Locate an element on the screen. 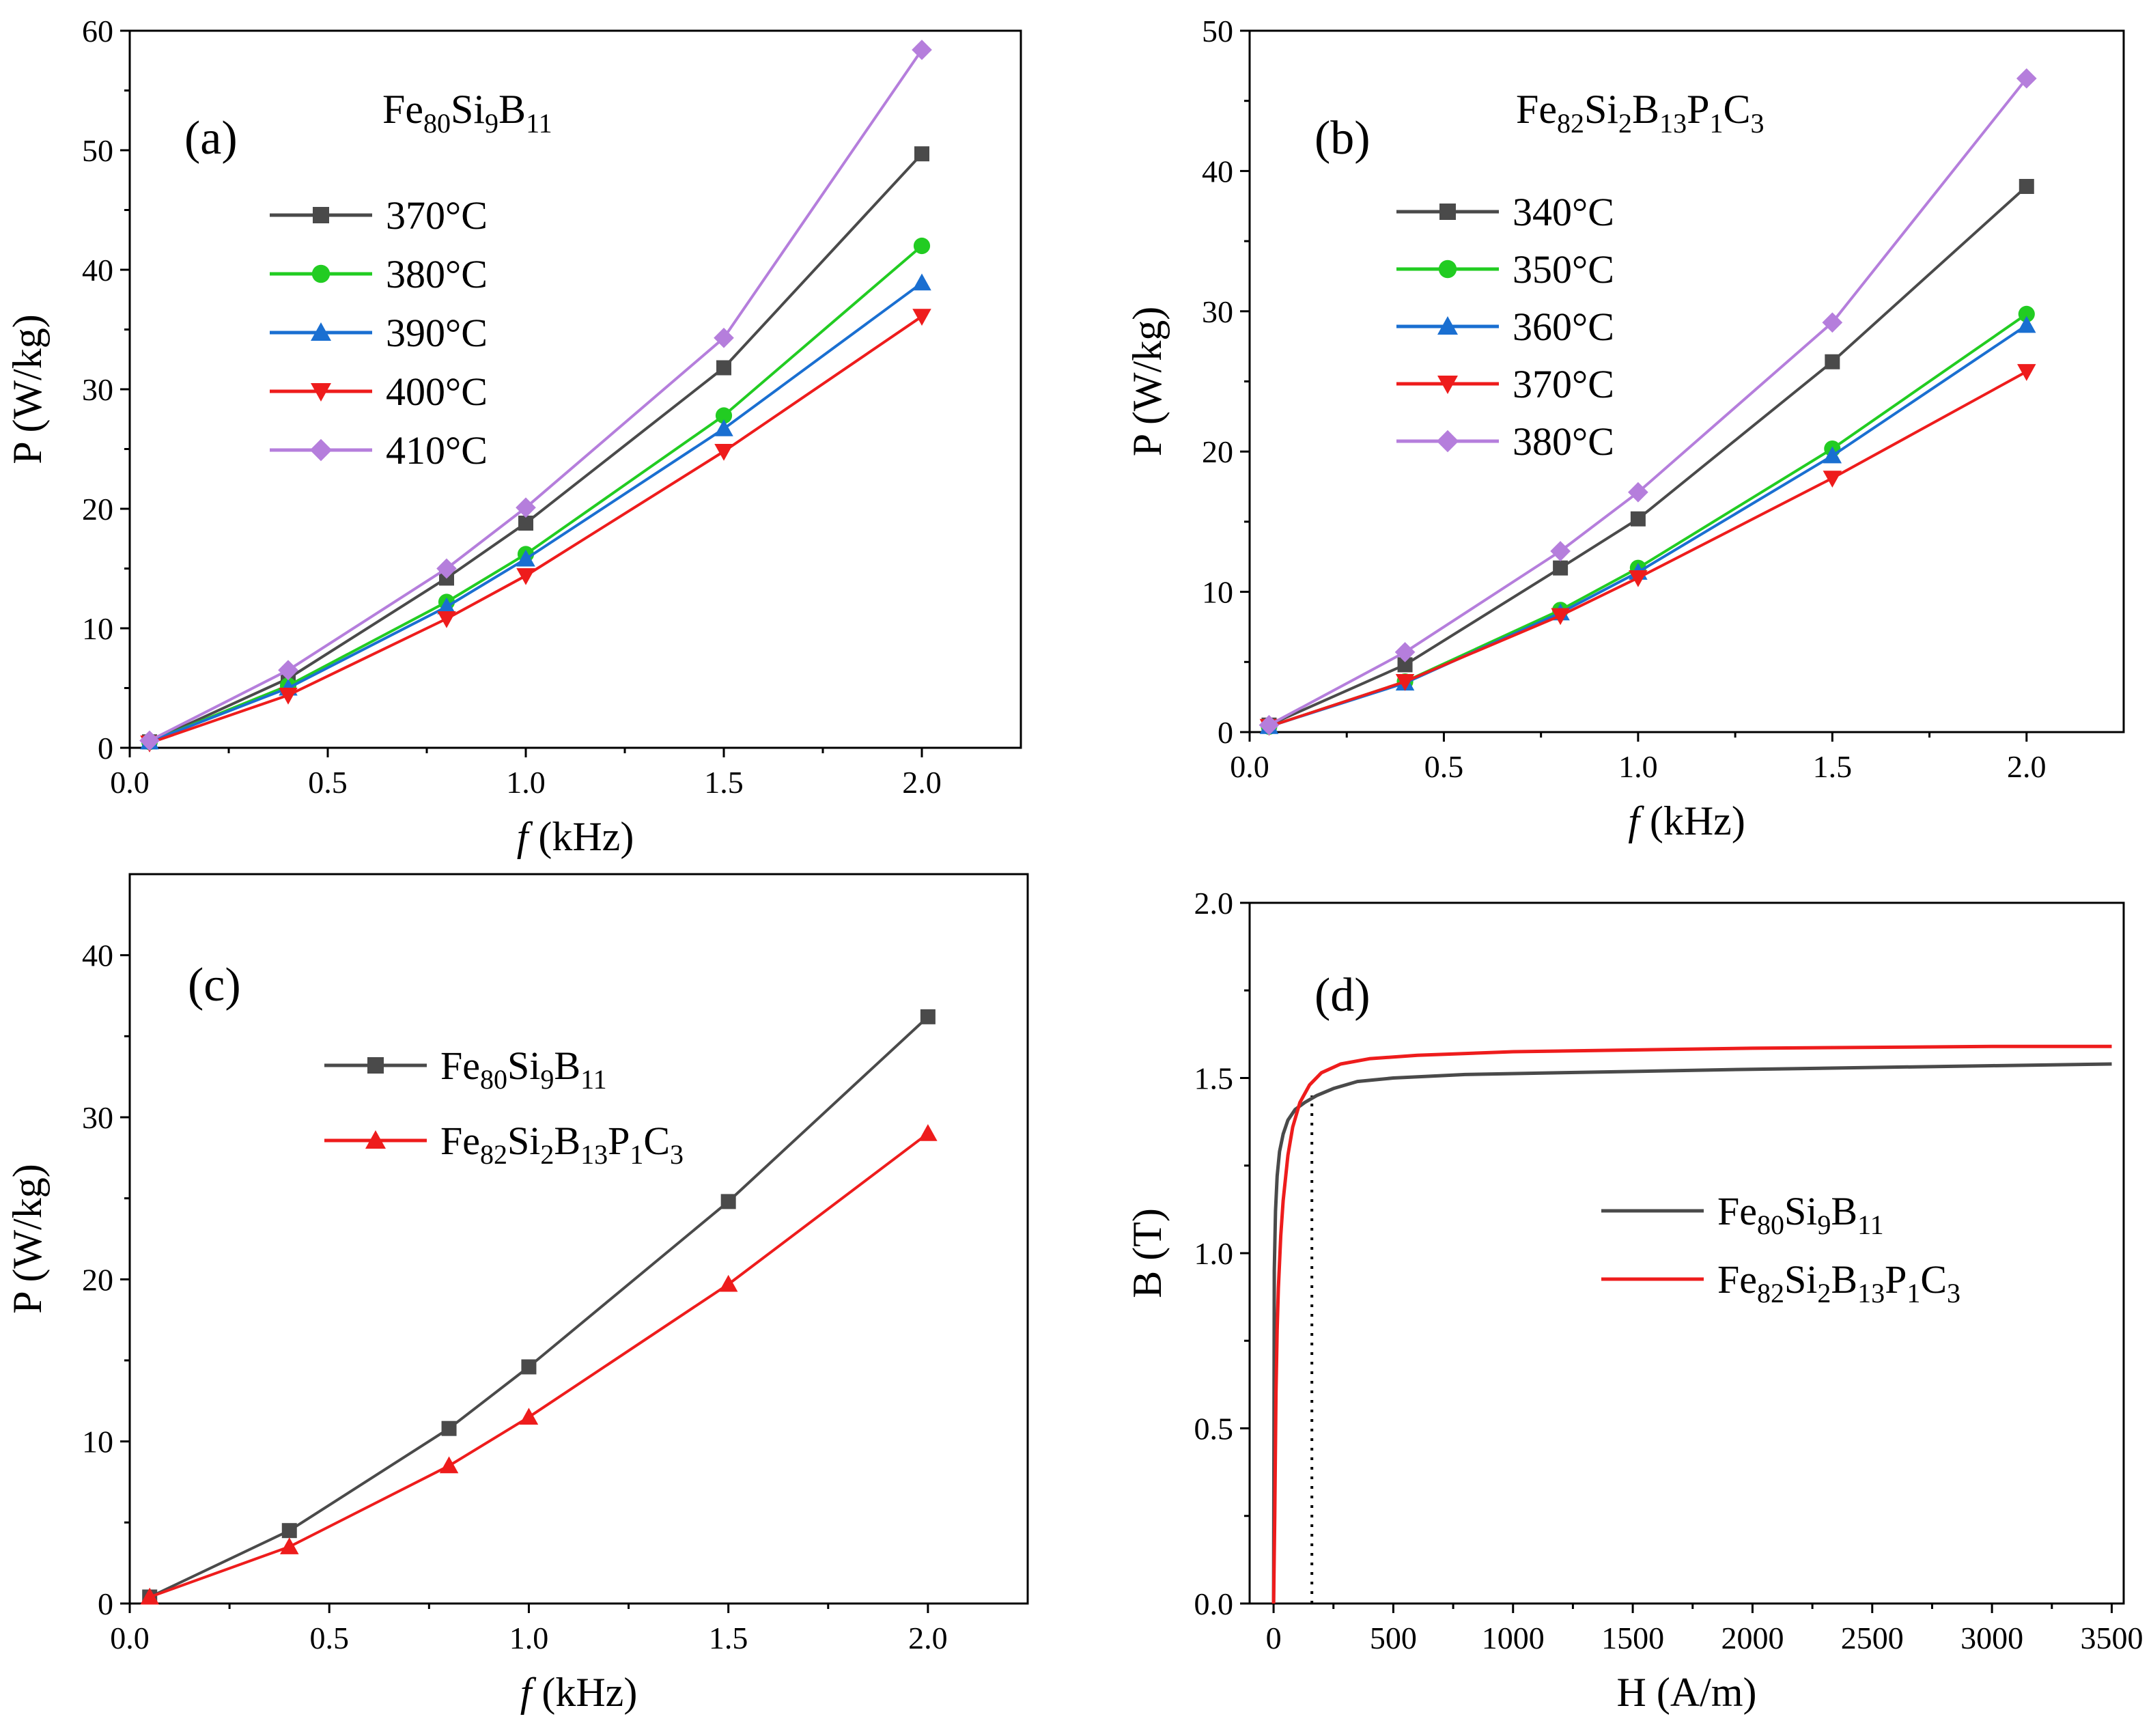 Image resolution: width=2151 pixels, height=1736 pixels. legend-label: 340°C is located at coordinates (1563, 212).